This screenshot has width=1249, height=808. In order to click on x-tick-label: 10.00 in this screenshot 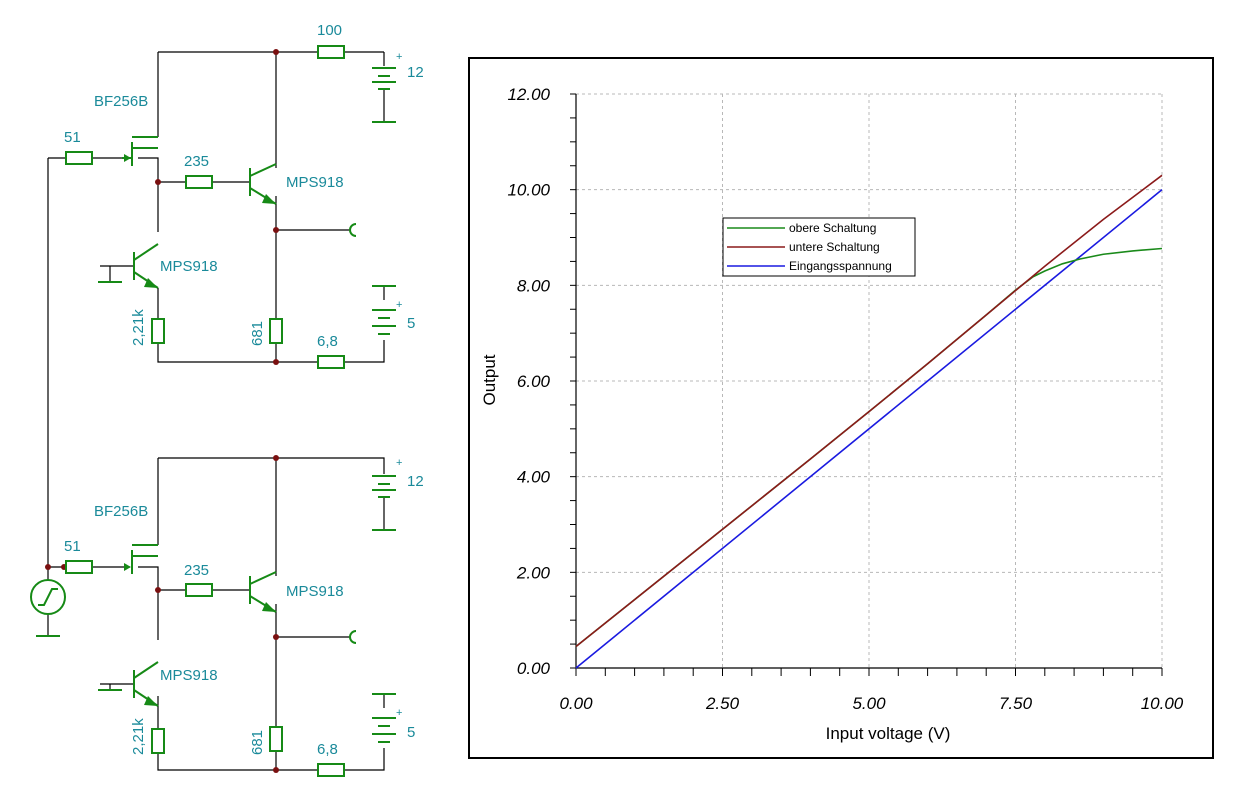, I will do `click(1162, 703)`.